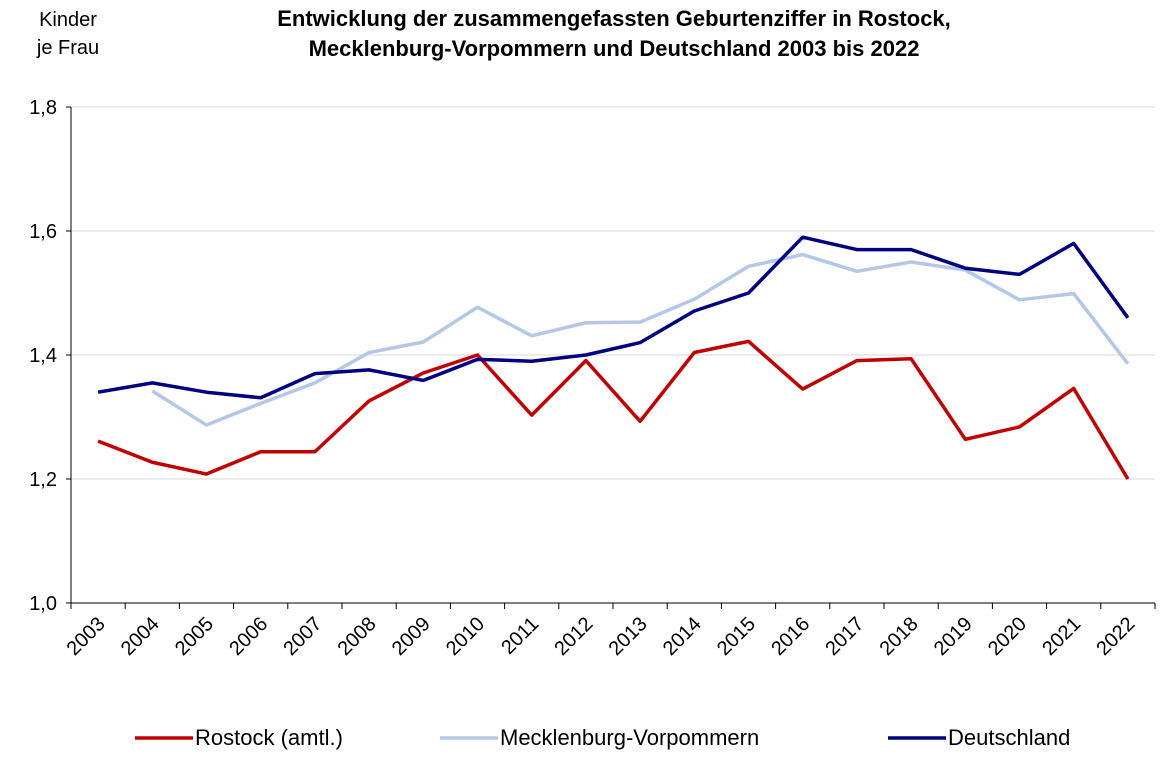 The image size is (1171, 759). What do you see at coordinates (248, 636) in the screenshot?
I see `x-tick-label: 2006` at bounding box center [248, 636].